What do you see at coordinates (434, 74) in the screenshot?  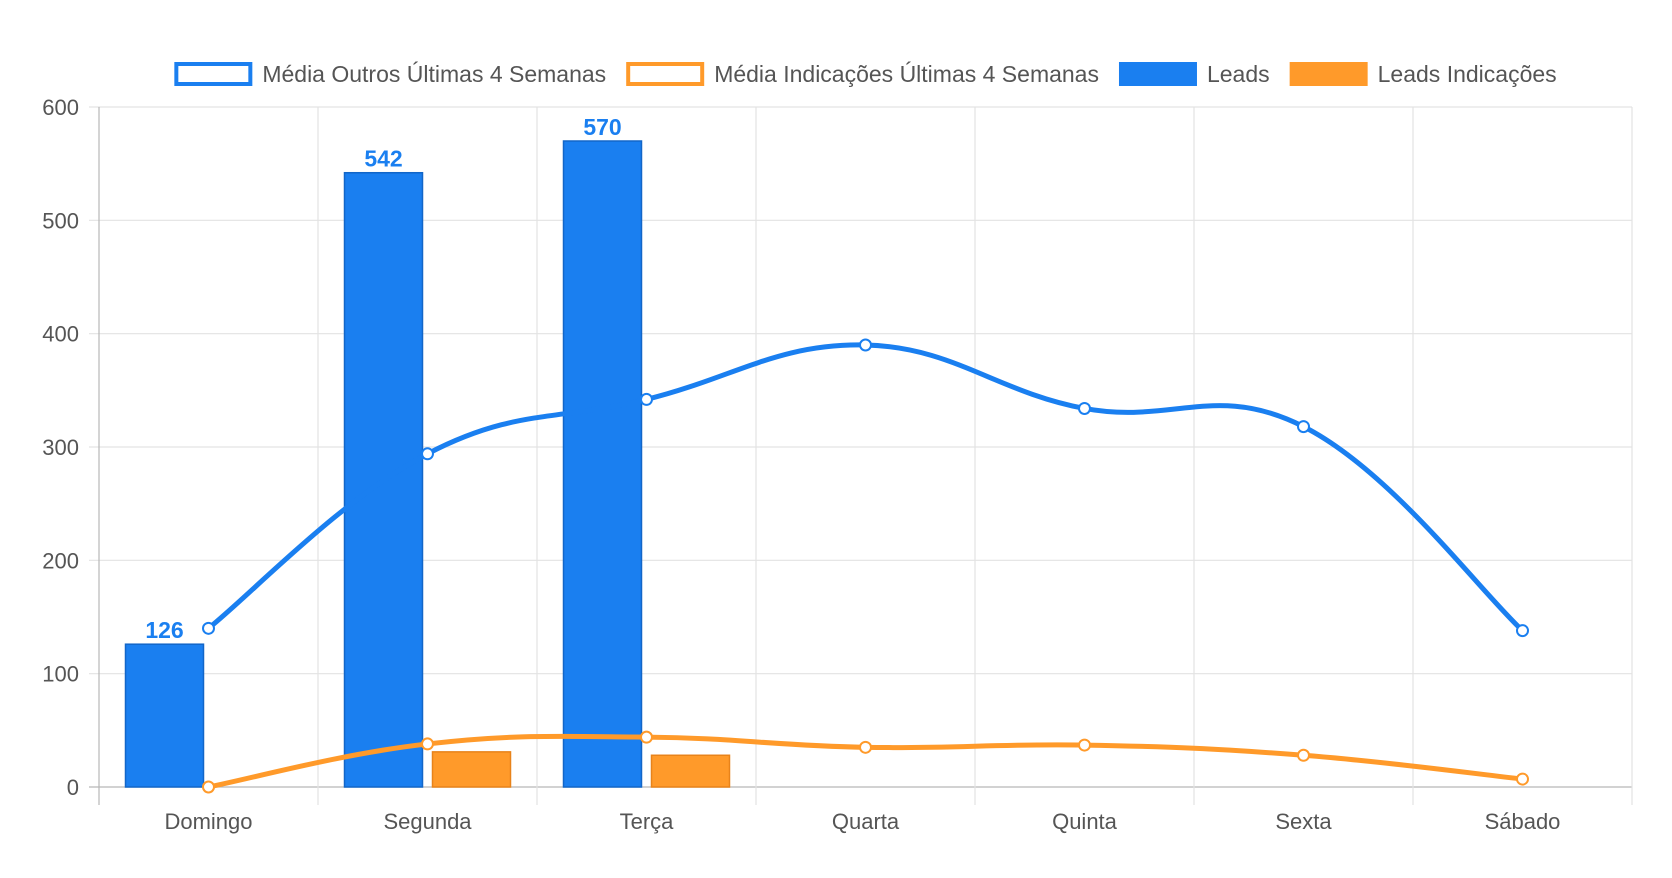 I see `legend-label: Média Outros Últimas 4 Semanas` at bounding box center [434, 74].